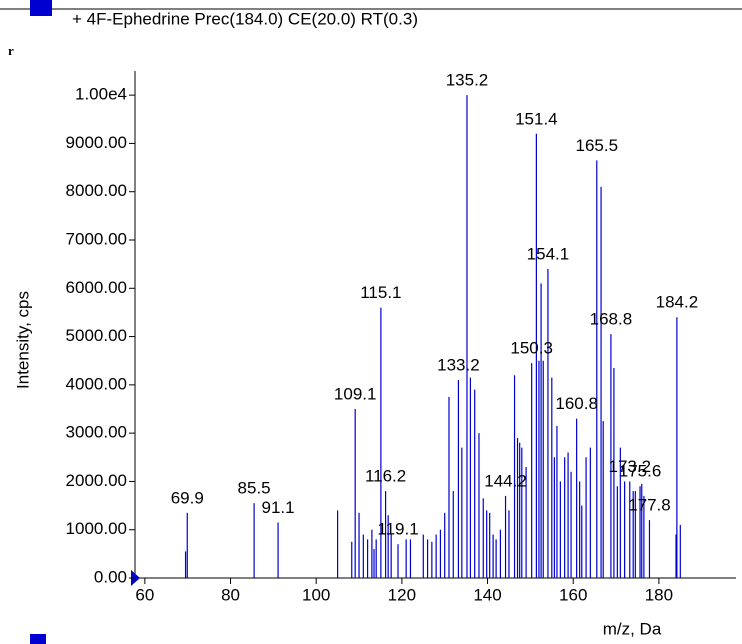 Image resolution: width=742 pixels, height=644 pixels. Describe the element at coordinates (536, 118) in the screenshot. I see `peak-label: 151.4` at that location.